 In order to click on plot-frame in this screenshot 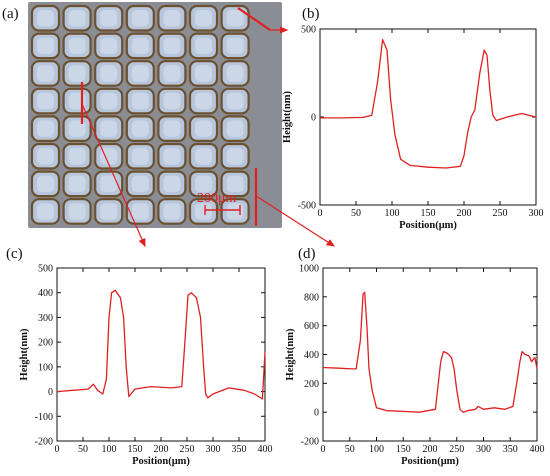, I will do `click(430, 354)`.